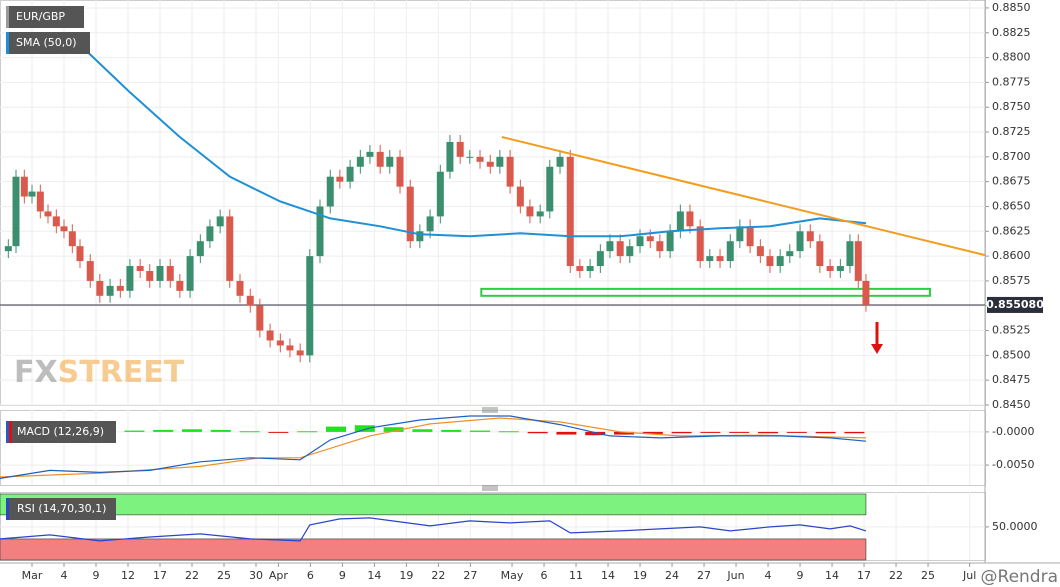  Describe the element at coordinates (1011, 330) in the screenshot. I see `y-tick-label: 0.8525` at that location.